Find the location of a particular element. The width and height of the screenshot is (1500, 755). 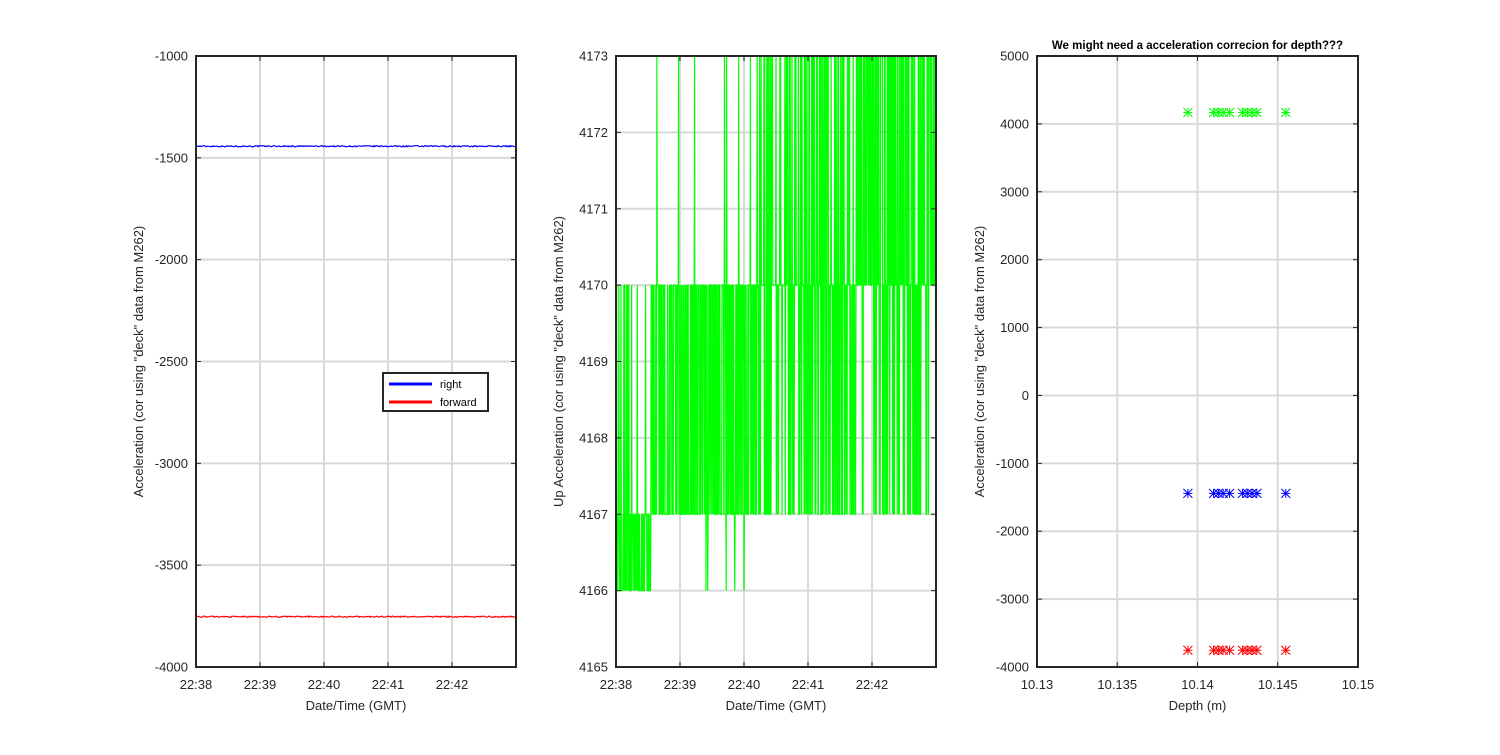

x-tick-label: 10.135 is located at coordinates (1117, 684).